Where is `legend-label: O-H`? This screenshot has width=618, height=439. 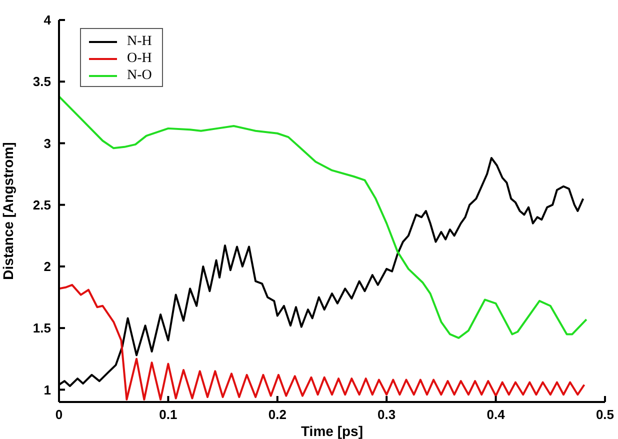
legend-label: O-H is located at coordinates (139, 58).